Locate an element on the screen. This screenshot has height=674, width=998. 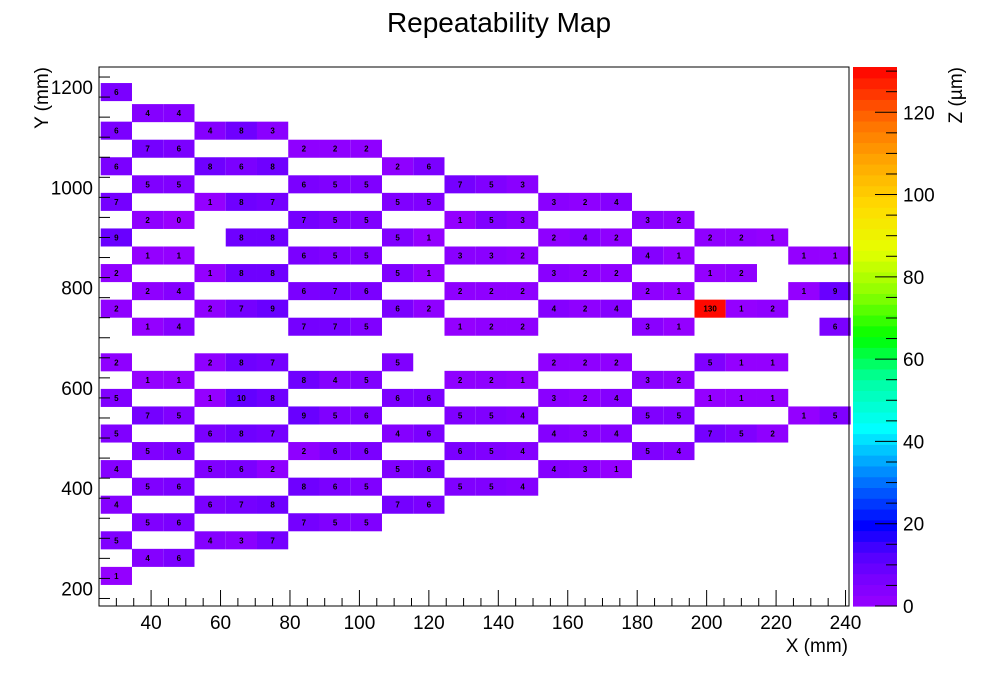
x-tick-label: 80 is located at coordinates (289, 623).